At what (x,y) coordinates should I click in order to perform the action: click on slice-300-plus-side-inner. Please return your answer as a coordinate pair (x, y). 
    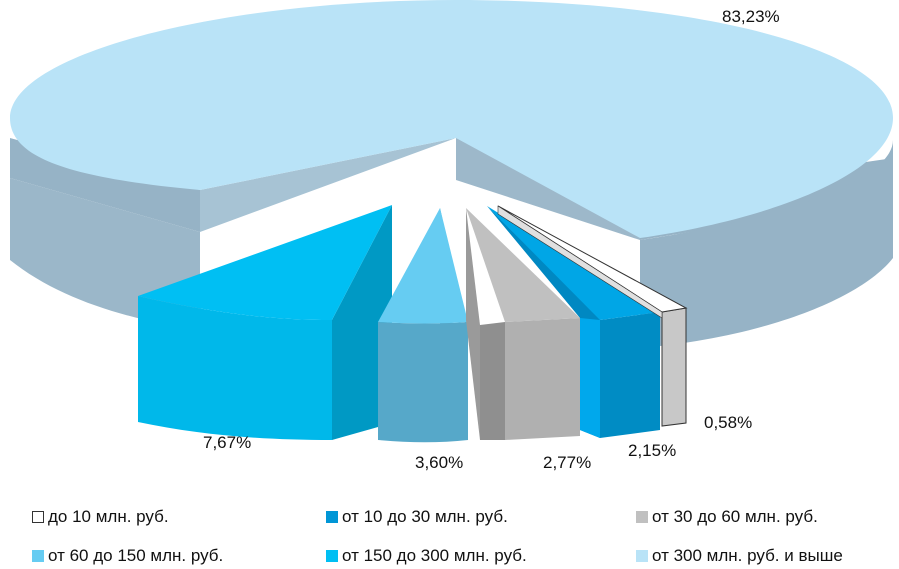
    Looking at the image, I should click on (548, 189).